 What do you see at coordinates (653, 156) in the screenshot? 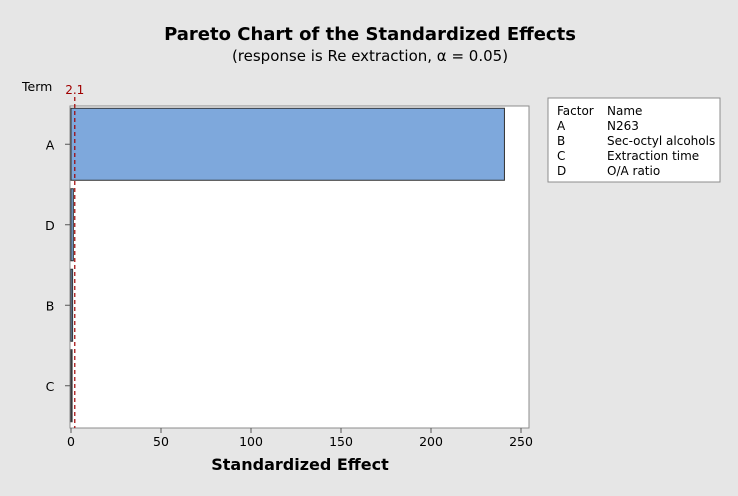
I see `legend-name: Extraction time` at bounding box center [653, 156].